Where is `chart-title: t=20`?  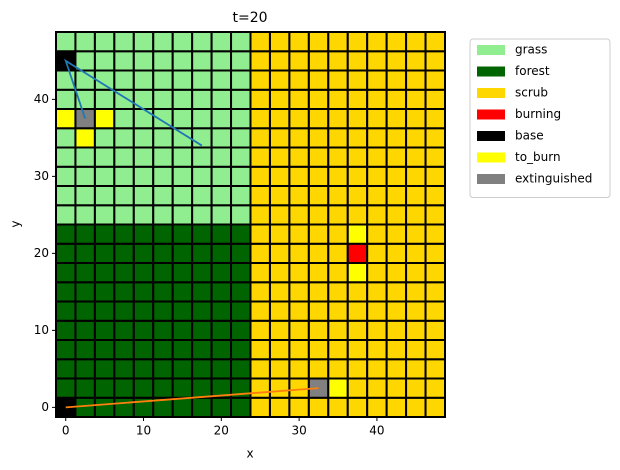
chart-title: t=20 is located at coordinates (249, 18).